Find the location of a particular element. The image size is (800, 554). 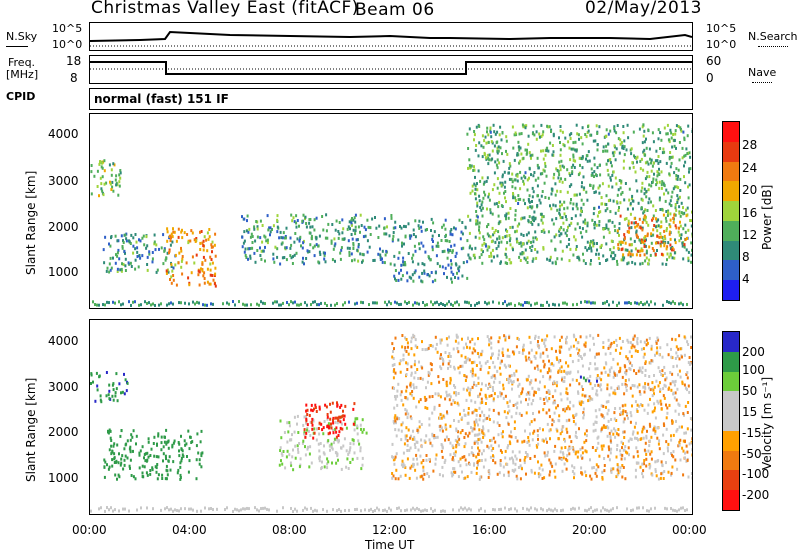

power-cbar-tick-16: 16 is located at coordinates (750, 213).